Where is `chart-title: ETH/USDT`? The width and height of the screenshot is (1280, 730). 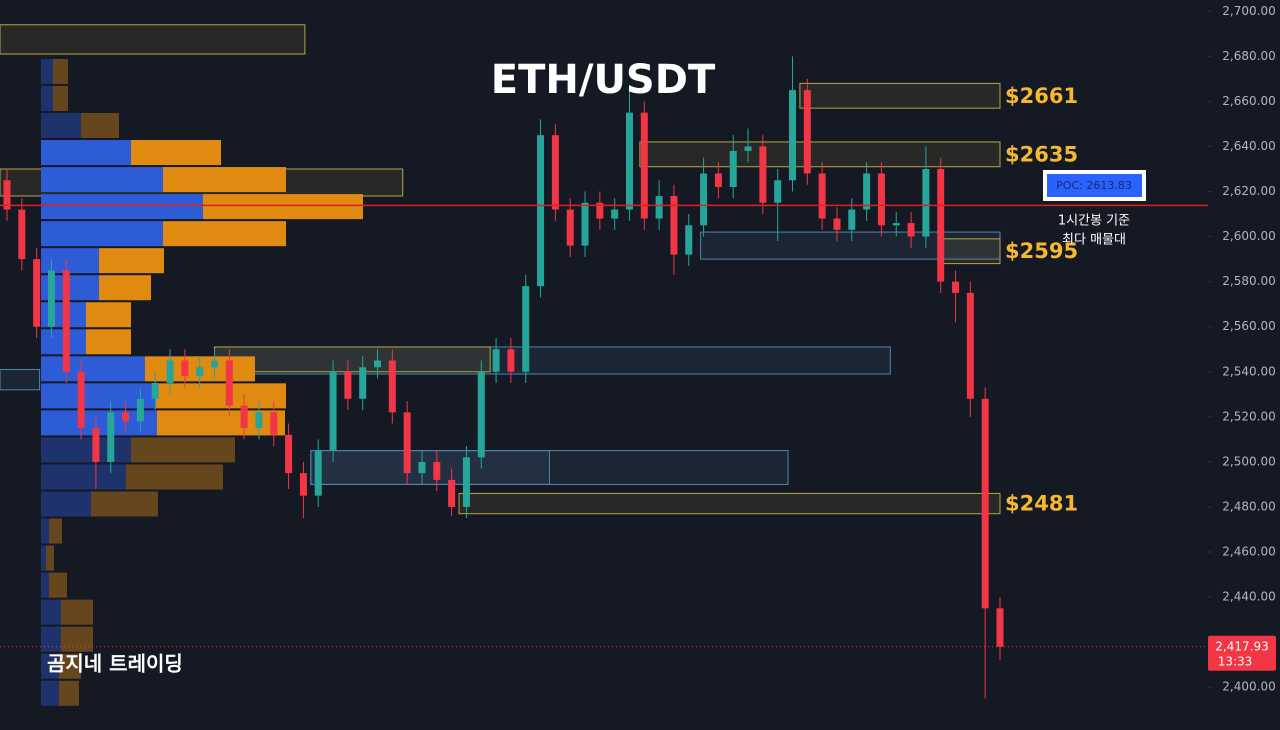
chart-title: ETH/USDT is located at coordinates (603, 80).